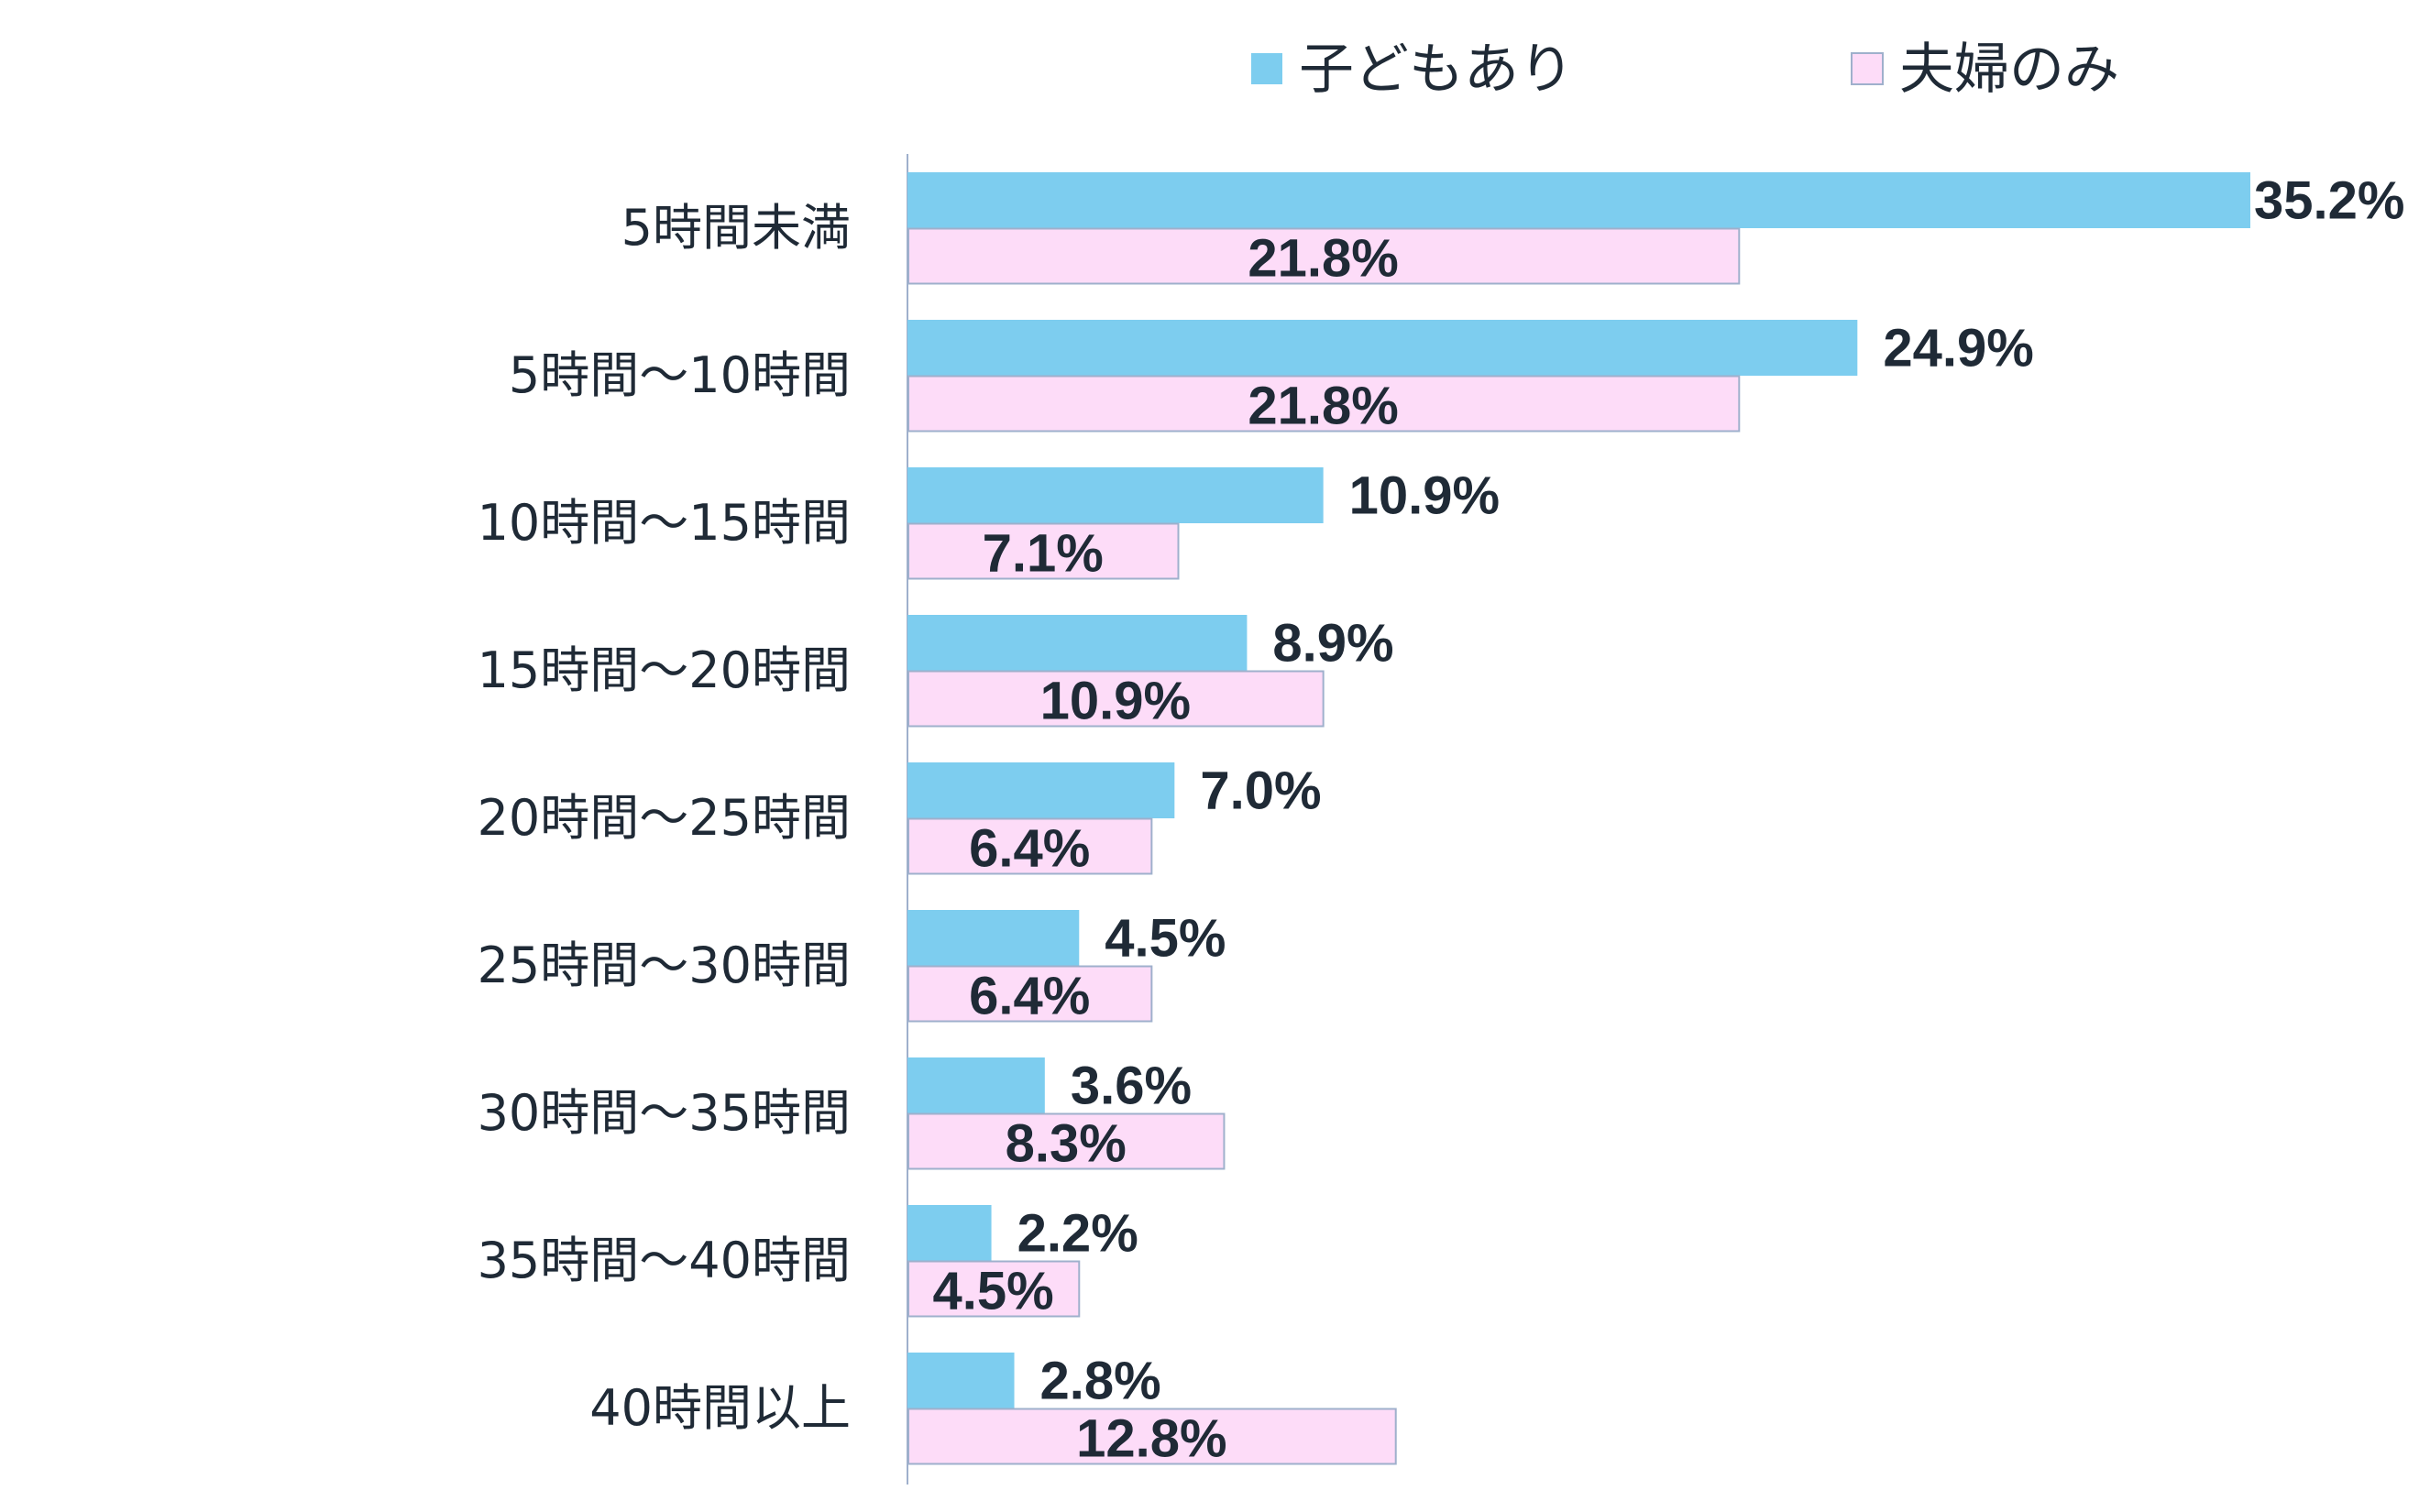  I want to click on value-label-kodomo-ari: 2.2%, so click(1077, 1234).